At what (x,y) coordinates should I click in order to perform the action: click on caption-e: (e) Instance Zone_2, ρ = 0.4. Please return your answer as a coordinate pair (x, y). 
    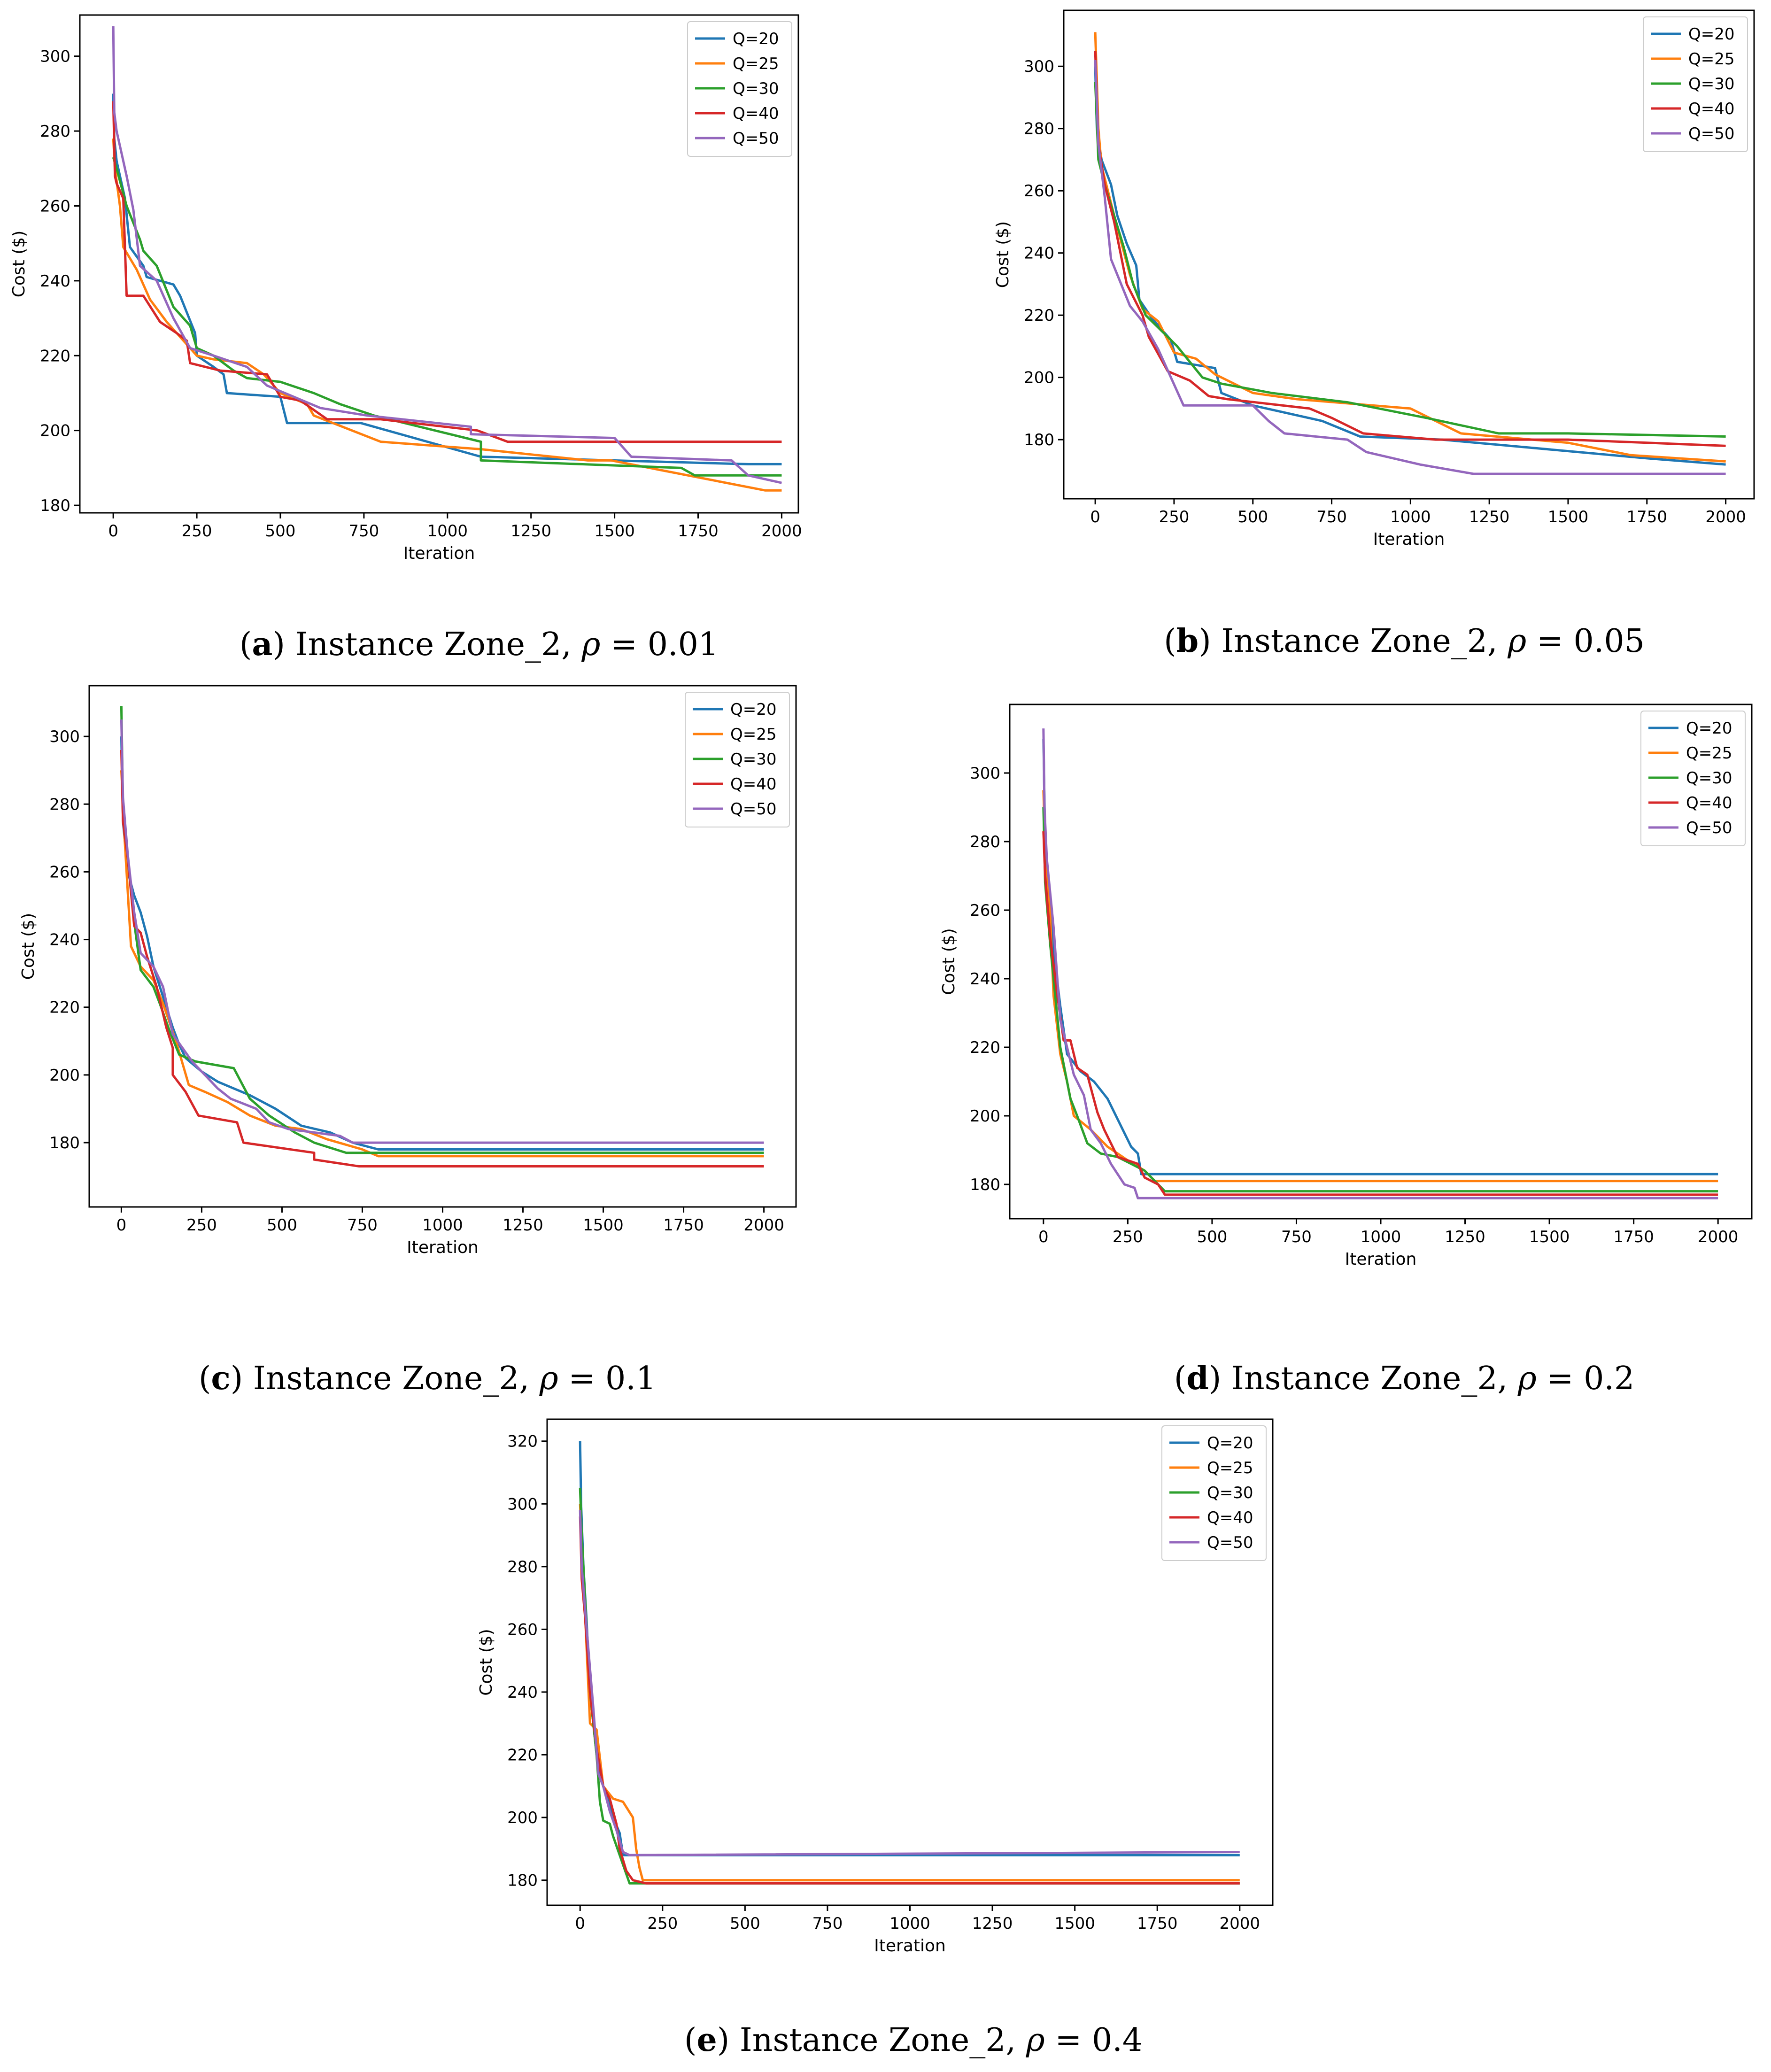
    Looking at the image, I should click on (913, 2040).